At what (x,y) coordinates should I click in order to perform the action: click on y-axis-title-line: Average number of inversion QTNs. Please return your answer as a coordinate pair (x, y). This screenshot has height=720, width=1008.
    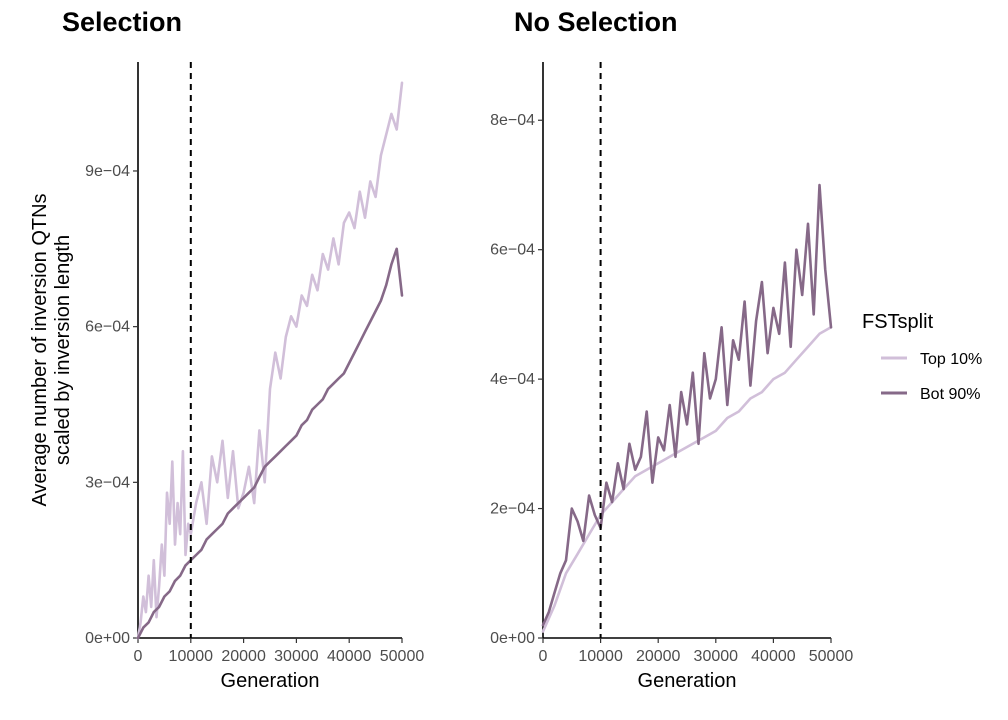
    Looking at the image, I should click on (40, 349).